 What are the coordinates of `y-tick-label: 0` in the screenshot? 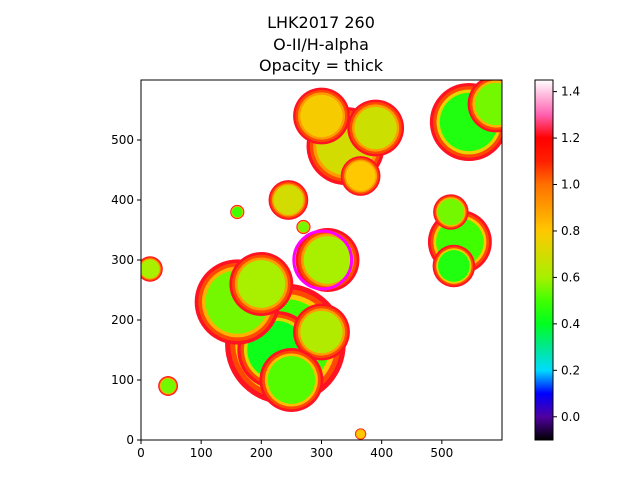 It's located at (130, 440).